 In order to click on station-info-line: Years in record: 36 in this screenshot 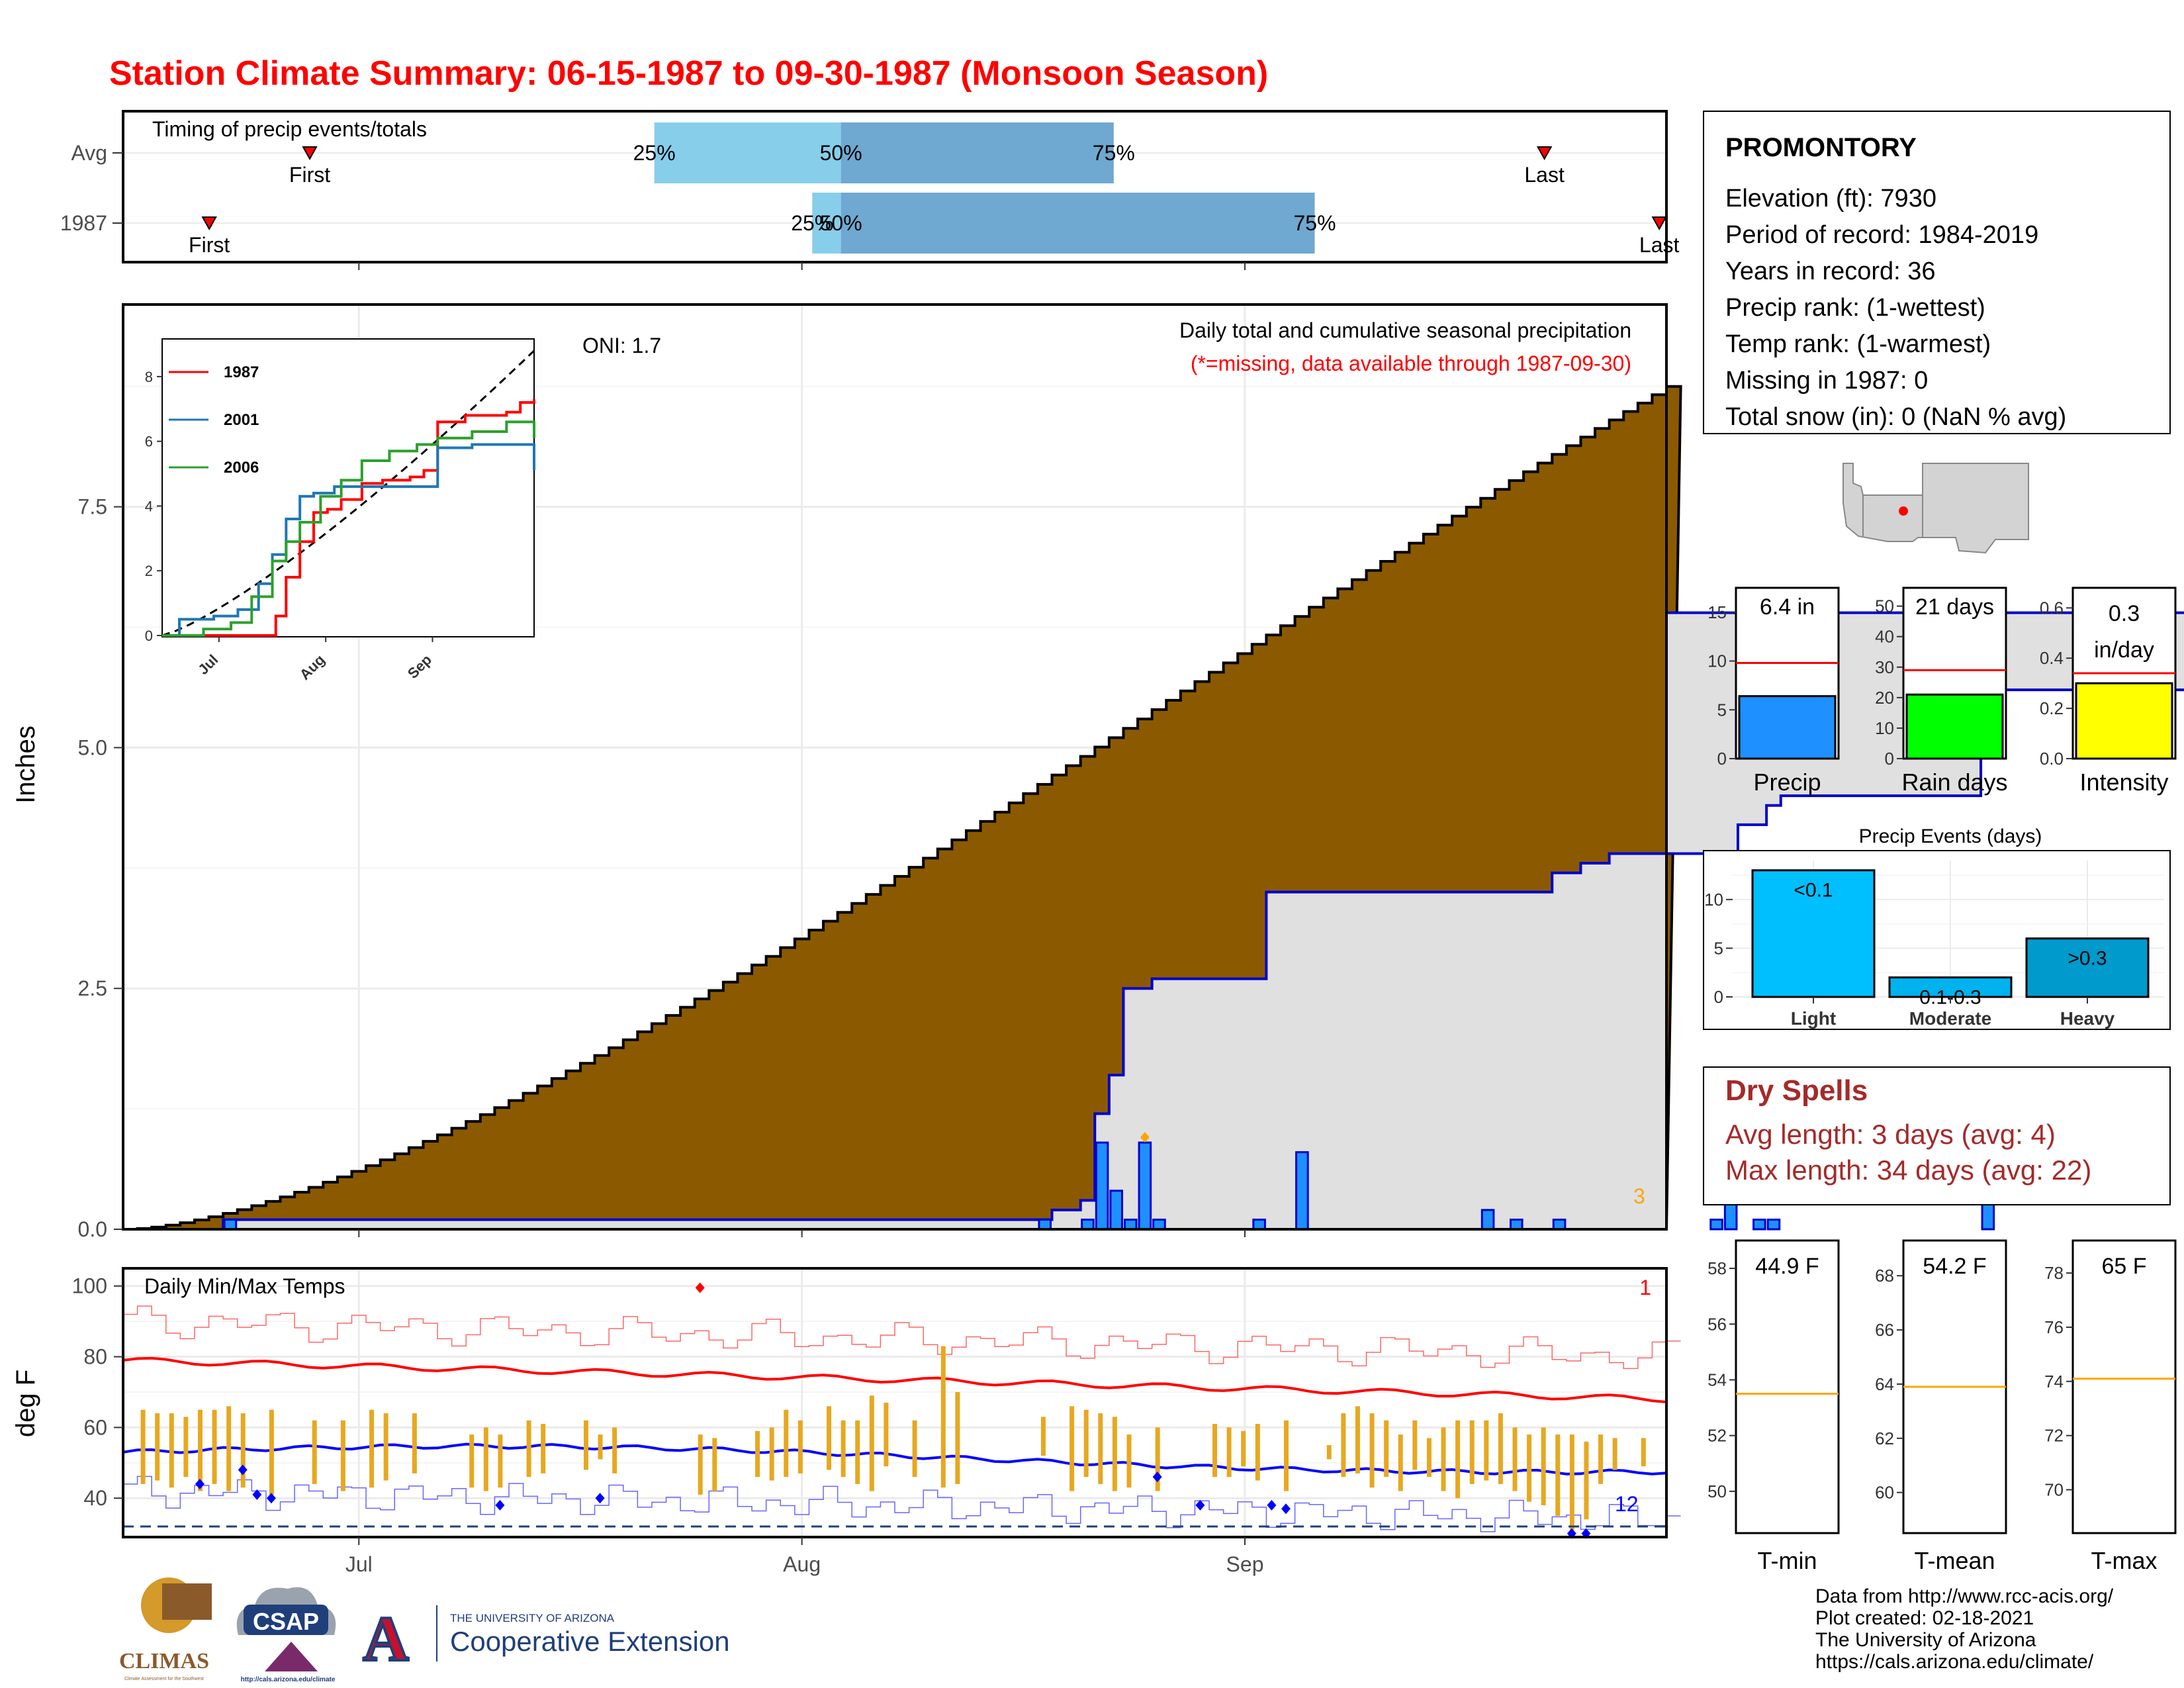, I will do `click(1831, 271)`.